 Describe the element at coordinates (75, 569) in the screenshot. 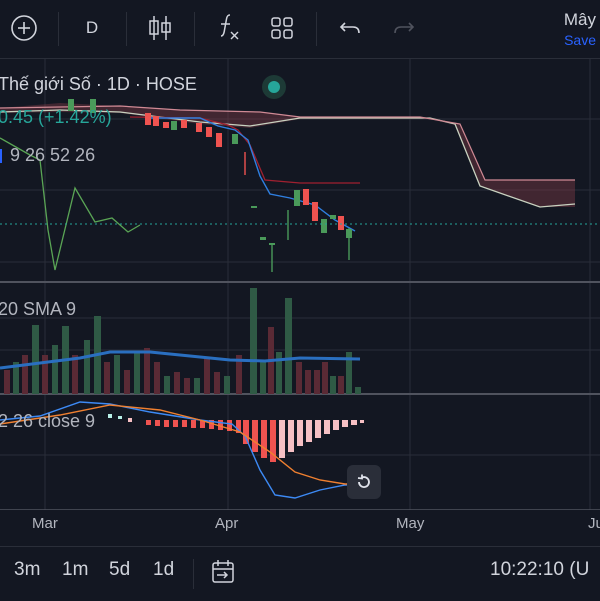

I see `range-1m-button: 1m` at that location.